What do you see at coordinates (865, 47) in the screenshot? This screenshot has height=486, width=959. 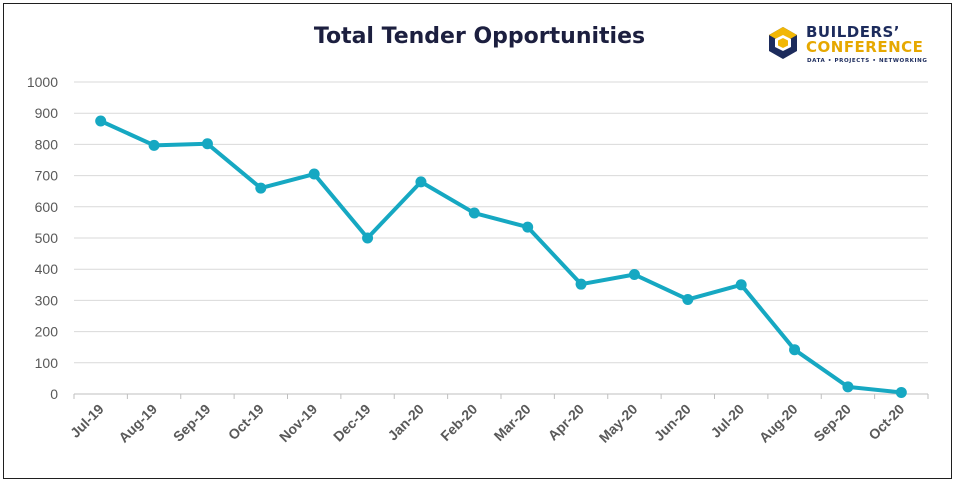 I see `logo-text-conference: CONFERENCE` at bounding box center [865, 47].